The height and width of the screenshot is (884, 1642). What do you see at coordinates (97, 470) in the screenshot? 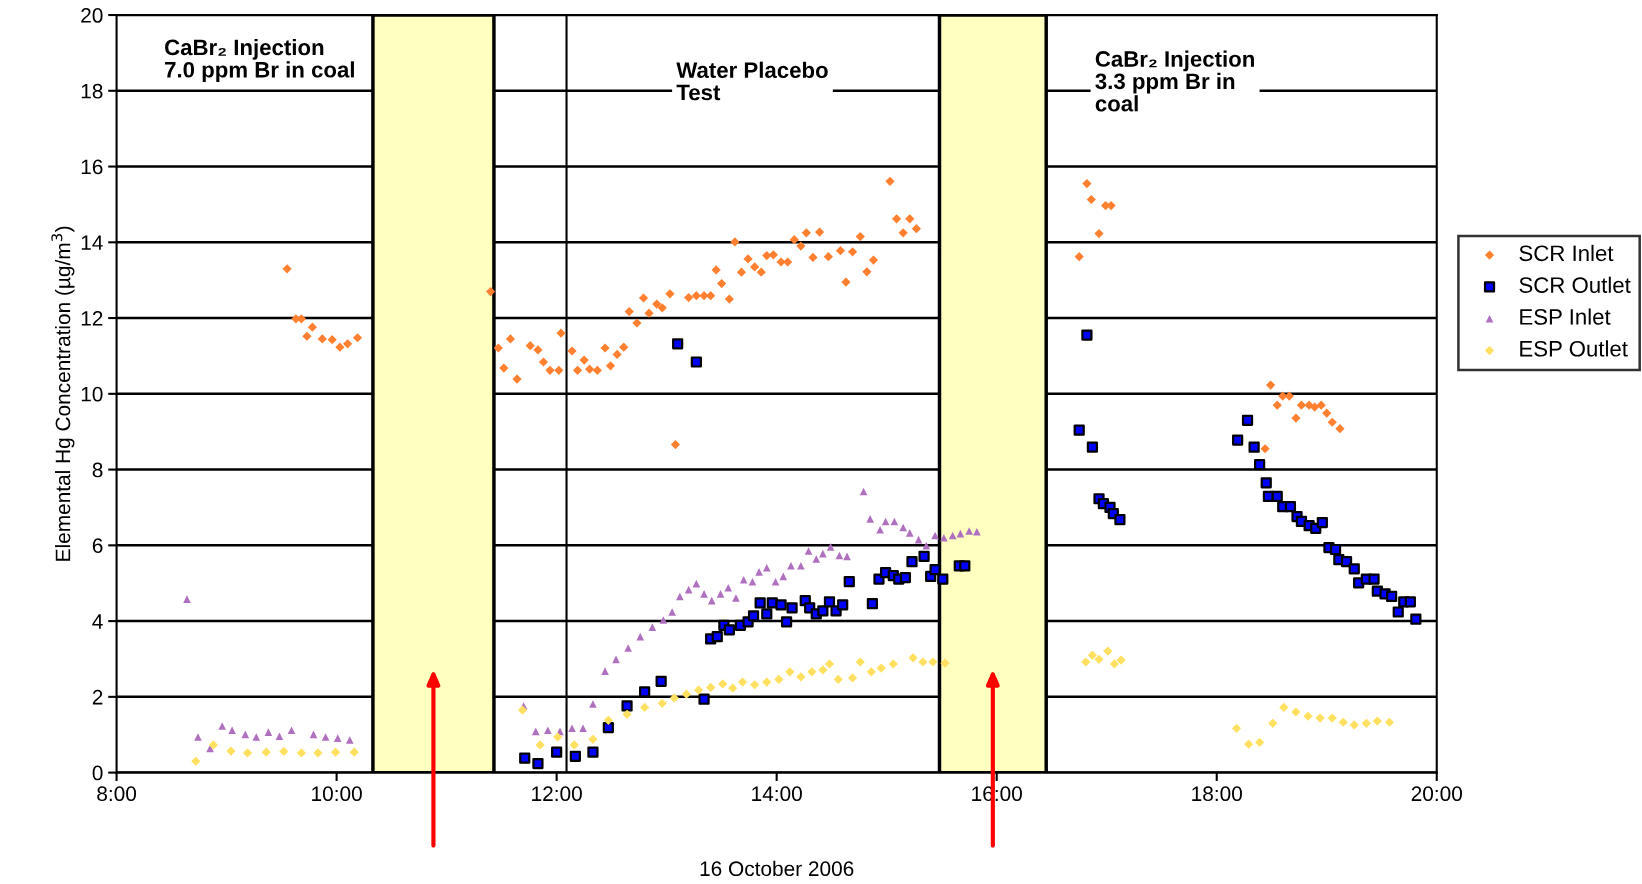
I see `y-tick-label: 8` at bounding box center [97, 470].